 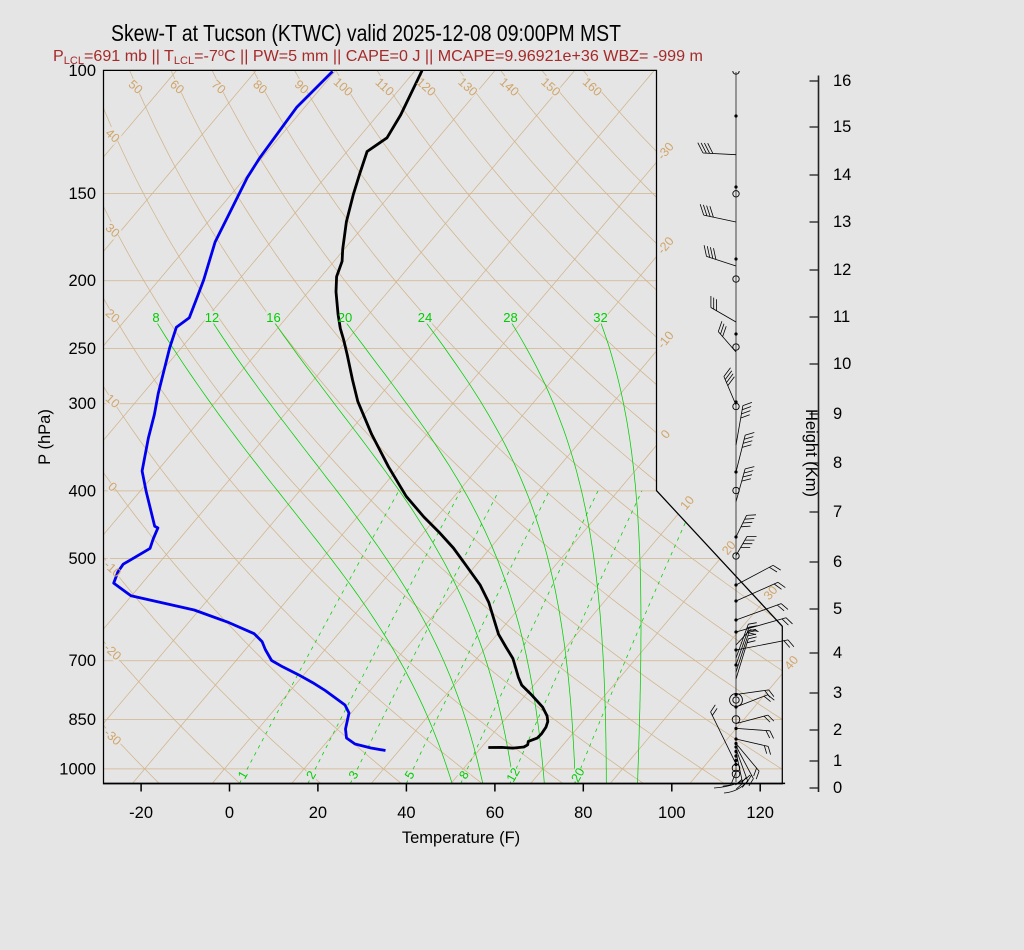 I want to click on svg-text: 24, so click(x=425, y=317).